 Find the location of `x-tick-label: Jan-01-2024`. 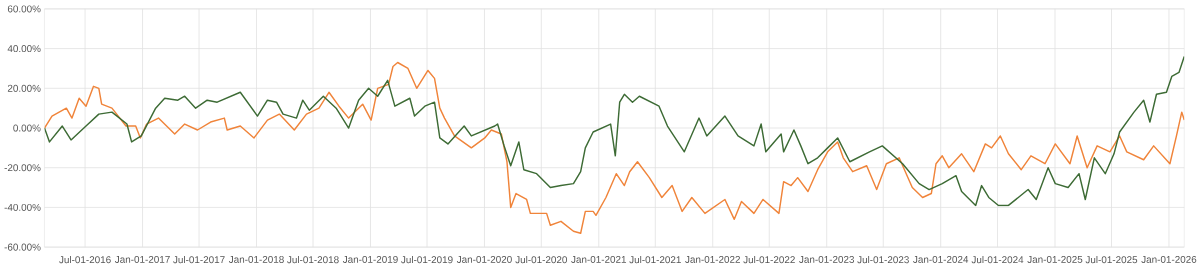

x-tick-label: Jan-01-2024 is located at coordinates (941, 260).